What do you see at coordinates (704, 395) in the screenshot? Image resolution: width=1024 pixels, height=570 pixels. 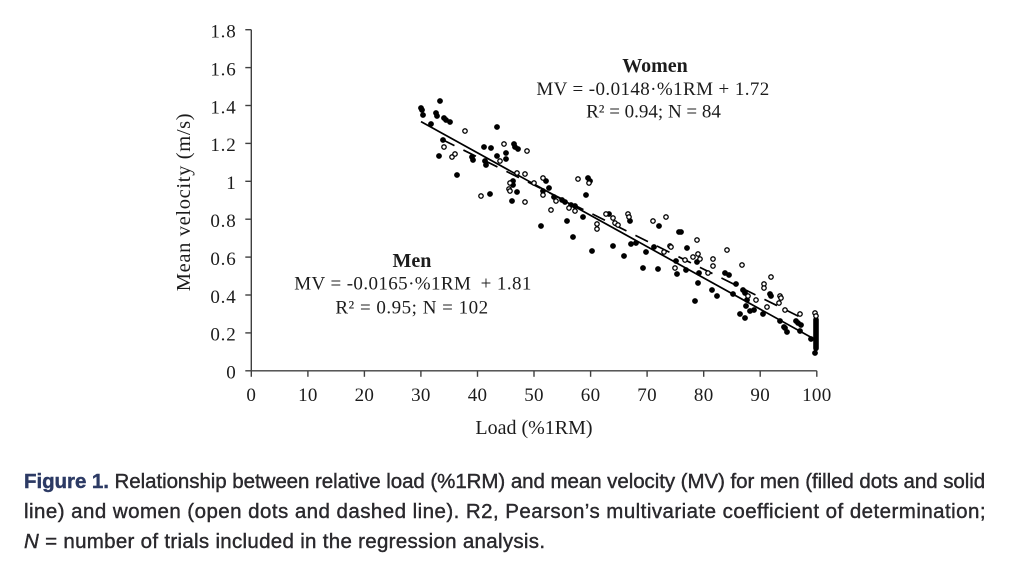 I see `svg-text: 80` at bounding box center [704, 395].